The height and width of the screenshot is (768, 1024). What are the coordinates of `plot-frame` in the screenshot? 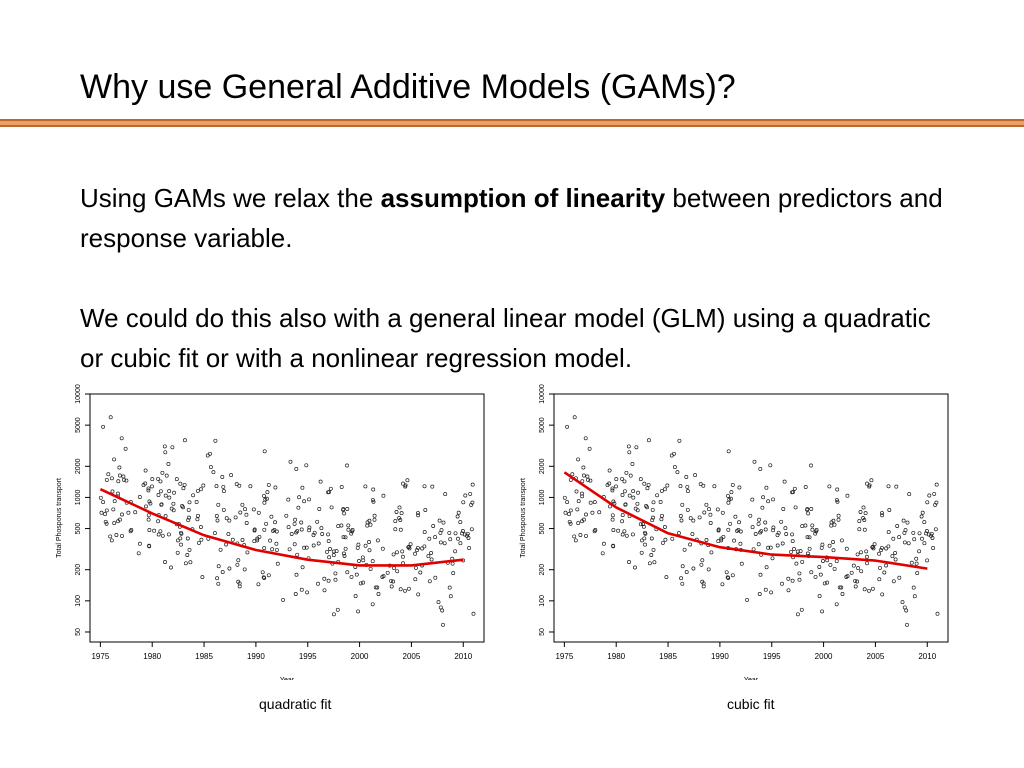 It's located at (287, 518).